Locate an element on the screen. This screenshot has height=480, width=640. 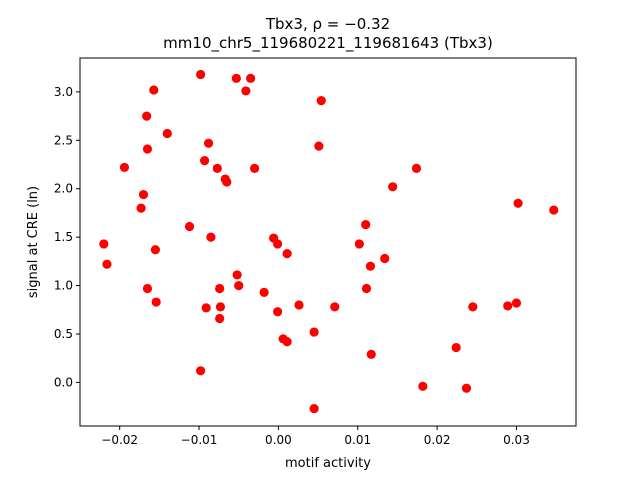
x-tick-label: −0.02 is located at coordinates (119, 440).